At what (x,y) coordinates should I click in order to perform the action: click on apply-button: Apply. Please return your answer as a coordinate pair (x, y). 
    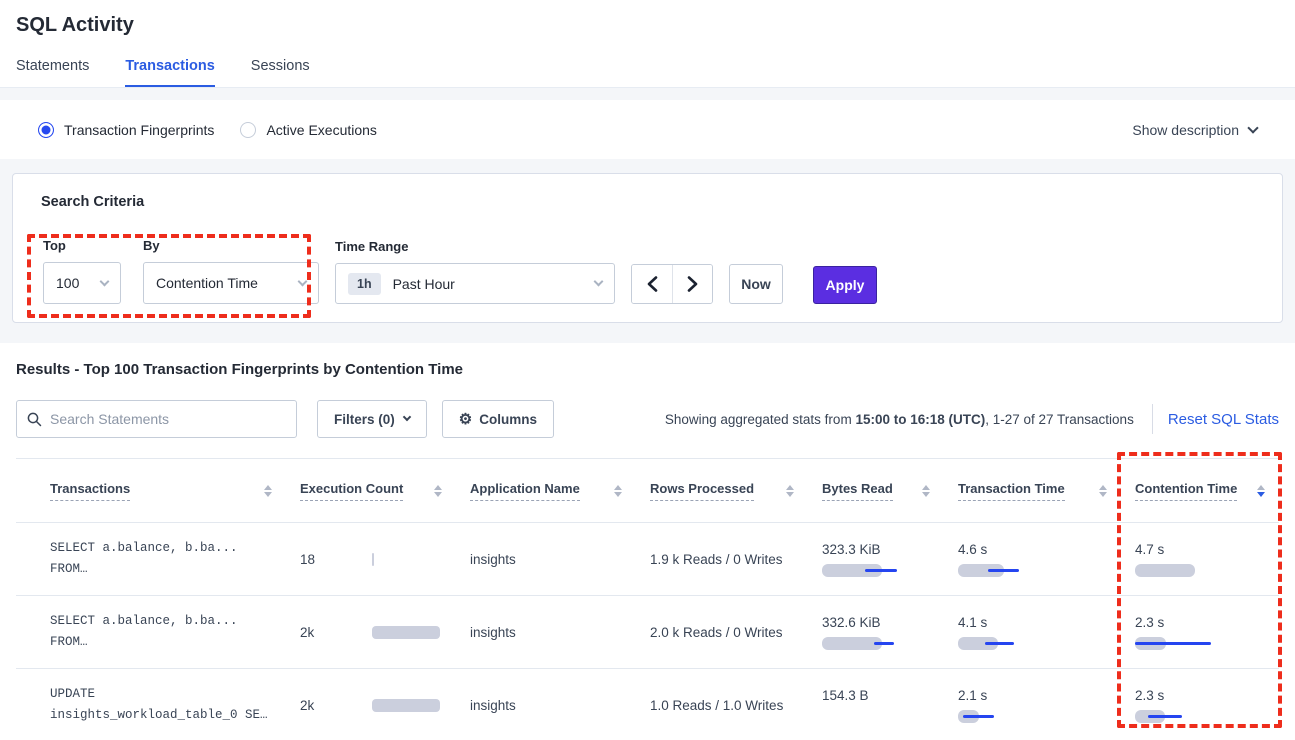
    Looking at the image, I should click on (845, 285).